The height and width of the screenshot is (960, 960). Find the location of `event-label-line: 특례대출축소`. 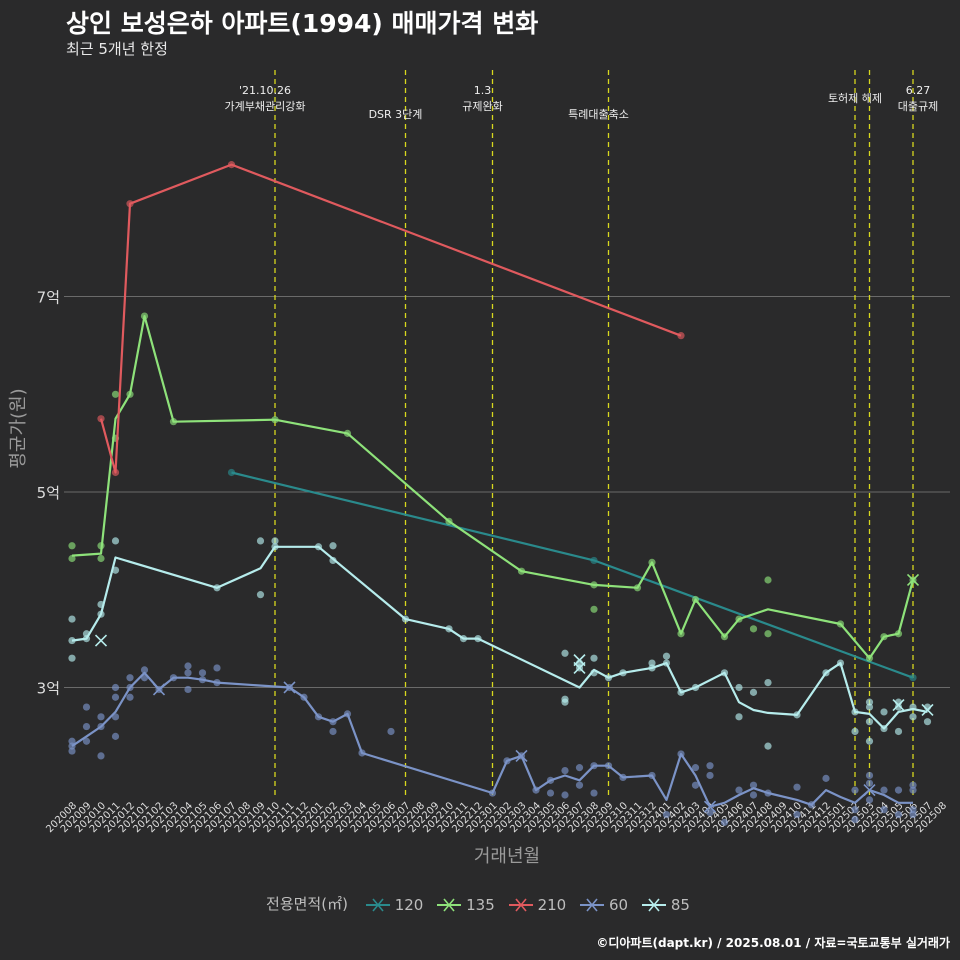

event-label-line: 특례대출축소 is located at coordinates (598, 114).